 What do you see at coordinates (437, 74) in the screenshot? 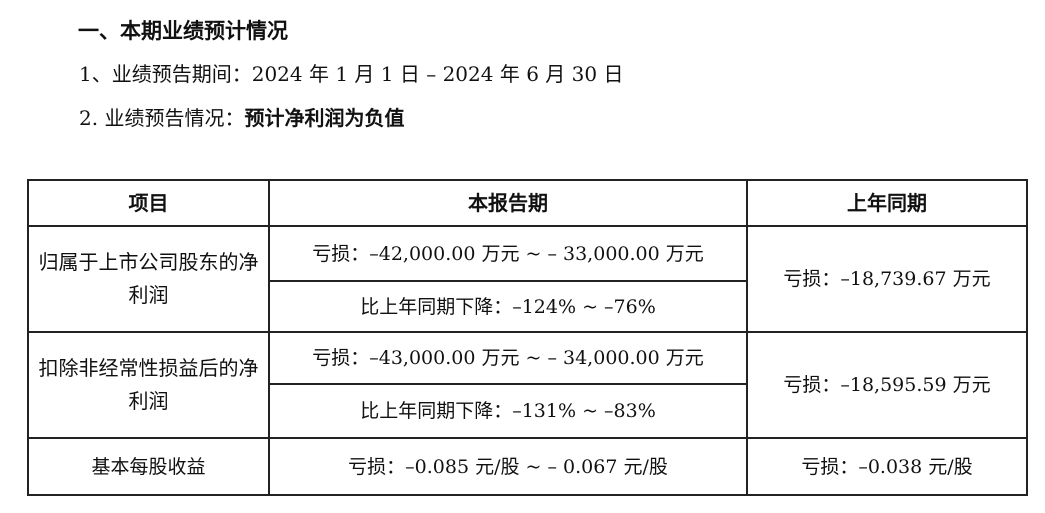
I see `forecast-period-value: 2024 年 1 月 1 日 – 2024 年 6 月 30 日` at bounding box center [437, 74].